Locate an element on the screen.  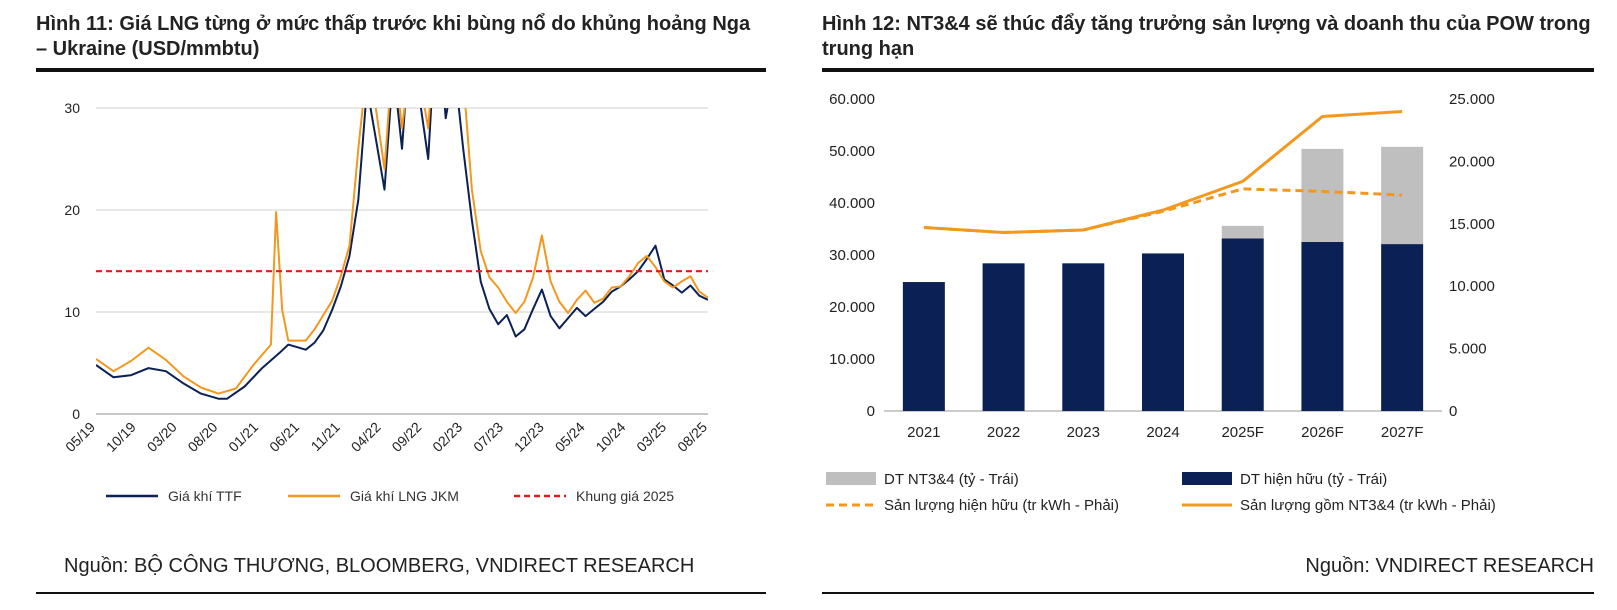
left-y-tick-label: 50.000 is located at coordinates (852, 151).